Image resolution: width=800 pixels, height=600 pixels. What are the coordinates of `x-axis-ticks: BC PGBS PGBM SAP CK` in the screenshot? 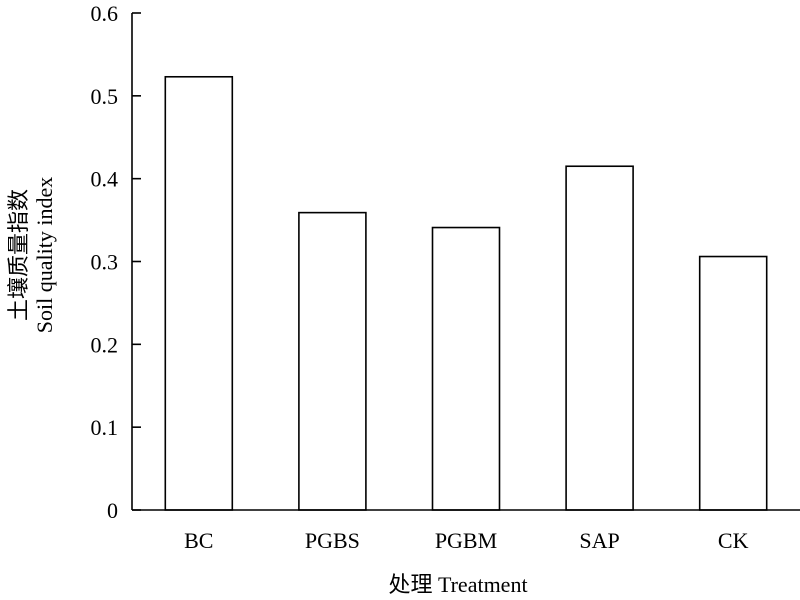 It's located at (466, 540).